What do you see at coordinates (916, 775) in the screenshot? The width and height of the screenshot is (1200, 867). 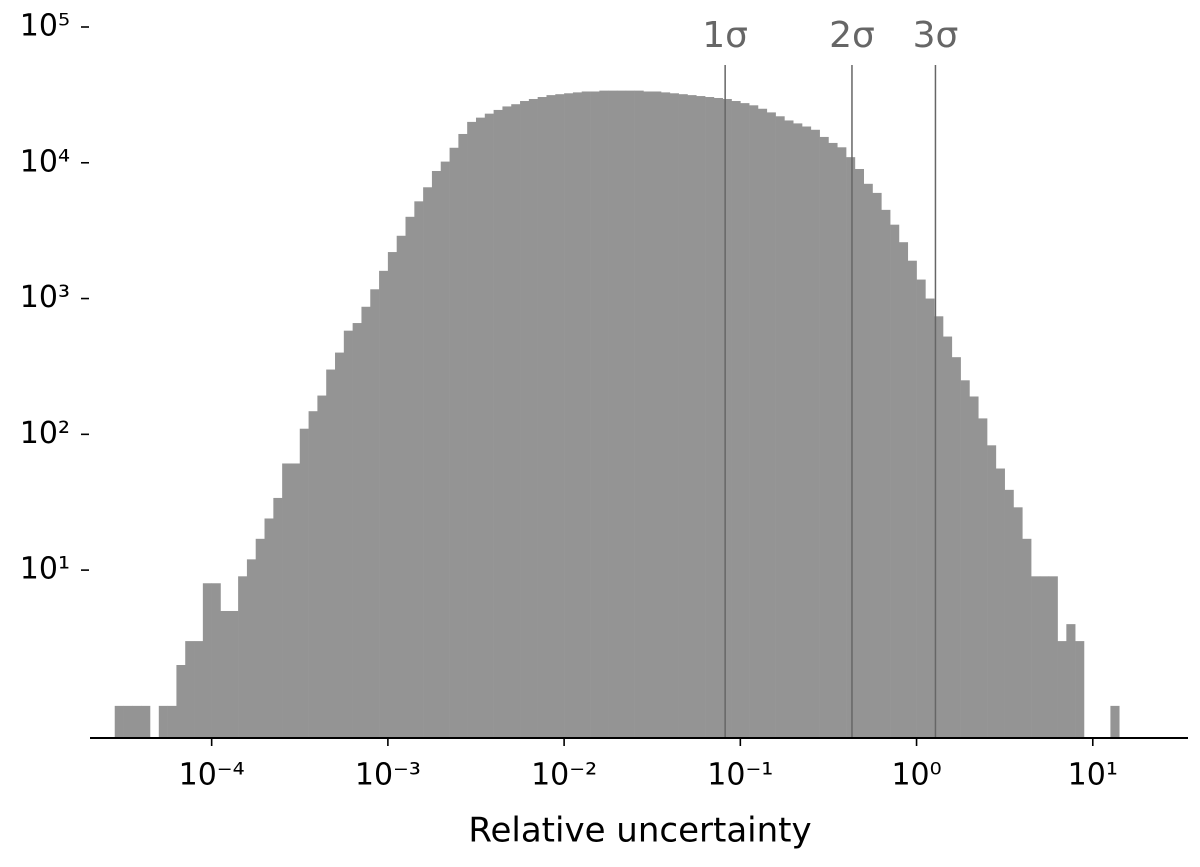 I see `x-tick-label: 10⁰` at bounding box center [916, 775].